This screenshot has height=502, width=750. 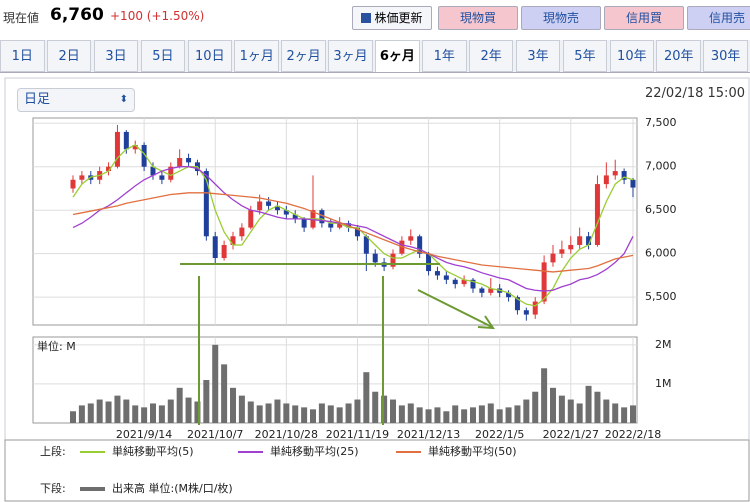 What do you see at coordinates (571, 434) in the screenshot?
I see `x-tick-label: 2022/1/27` at bounding box center [571, 434].